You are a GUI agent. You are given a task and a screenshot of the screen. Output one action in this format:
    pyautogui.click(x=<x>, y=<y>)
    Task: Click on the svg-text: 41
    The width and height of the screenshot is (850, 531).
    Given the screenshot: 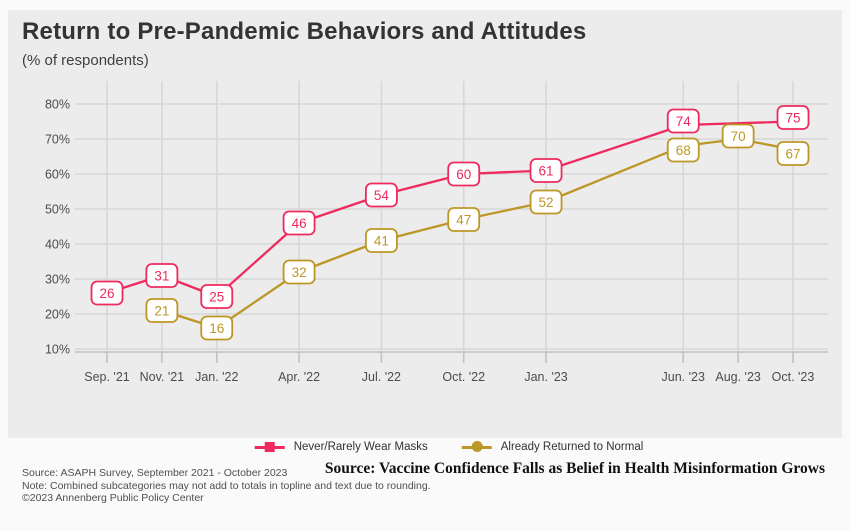 What is the action you would take?
    pyautogui.click(x=381, y=240)
    